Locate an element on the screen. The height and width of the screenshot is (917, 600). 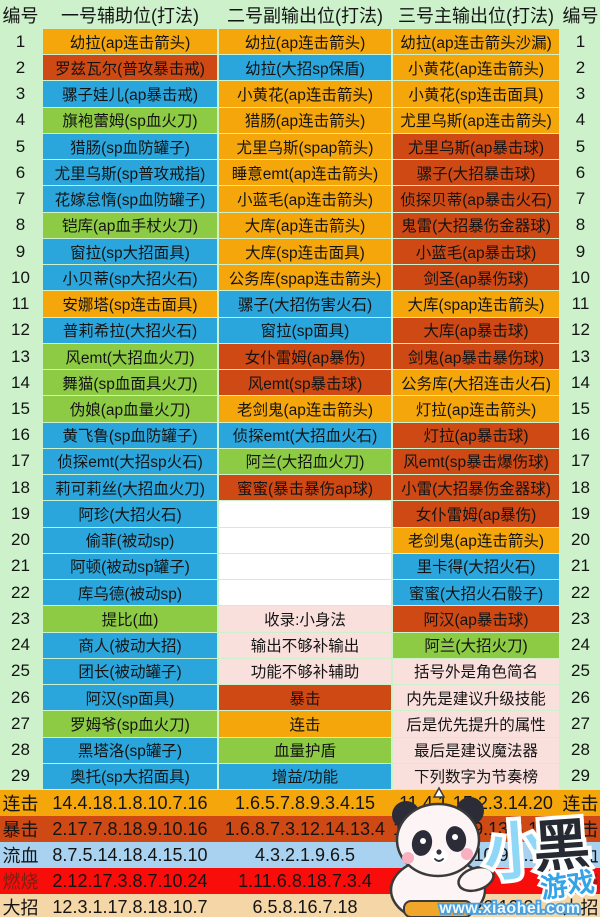
main-dps-slot-cell: 大库(ap暴击球) is located at coordinates (476, 330).